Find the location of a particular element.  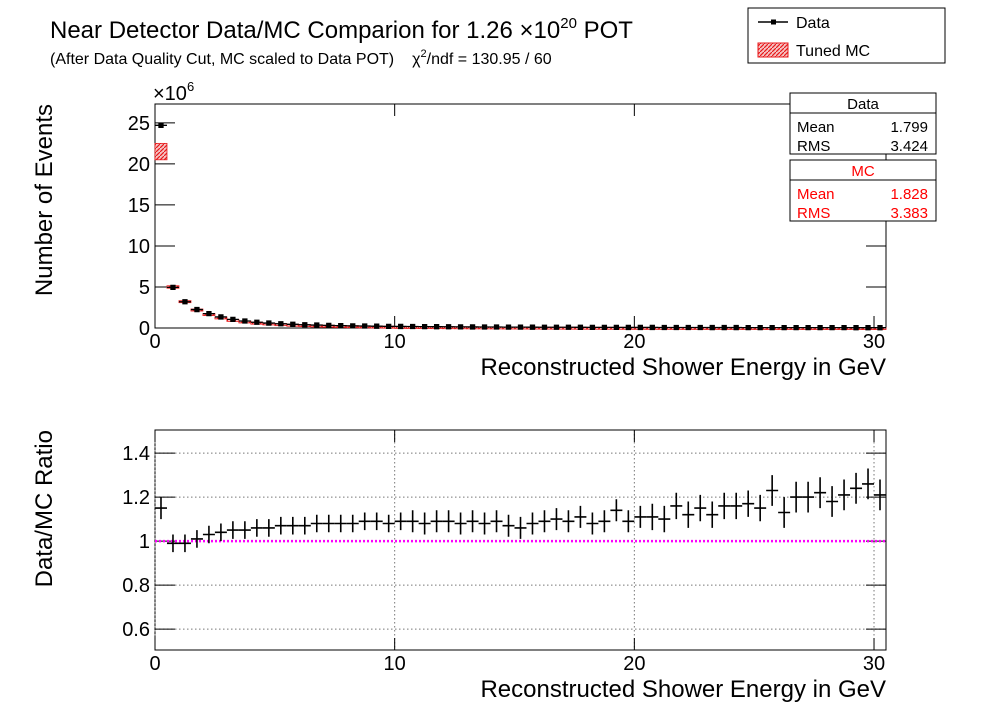

y-tick-label: 0.8 is located at coordinates (136, 586).